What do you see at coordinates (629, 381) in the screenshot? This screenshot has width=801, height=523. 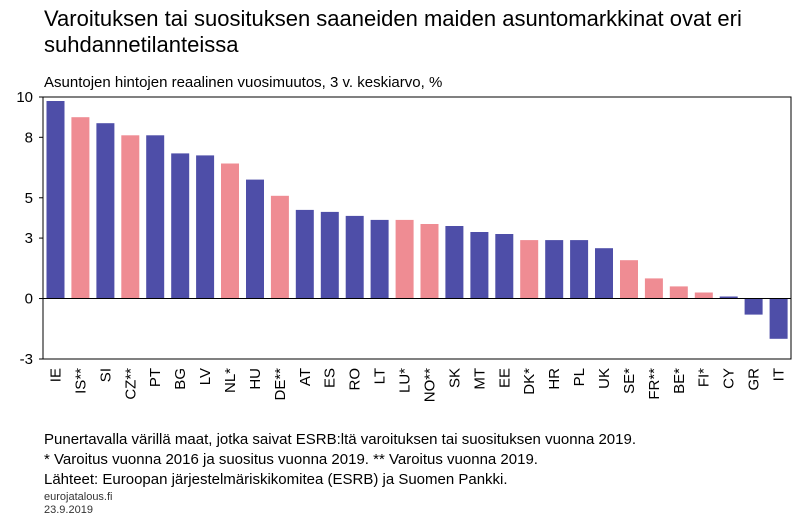 I see `x-tick-label: SE*` at bounding box center [629, 381].